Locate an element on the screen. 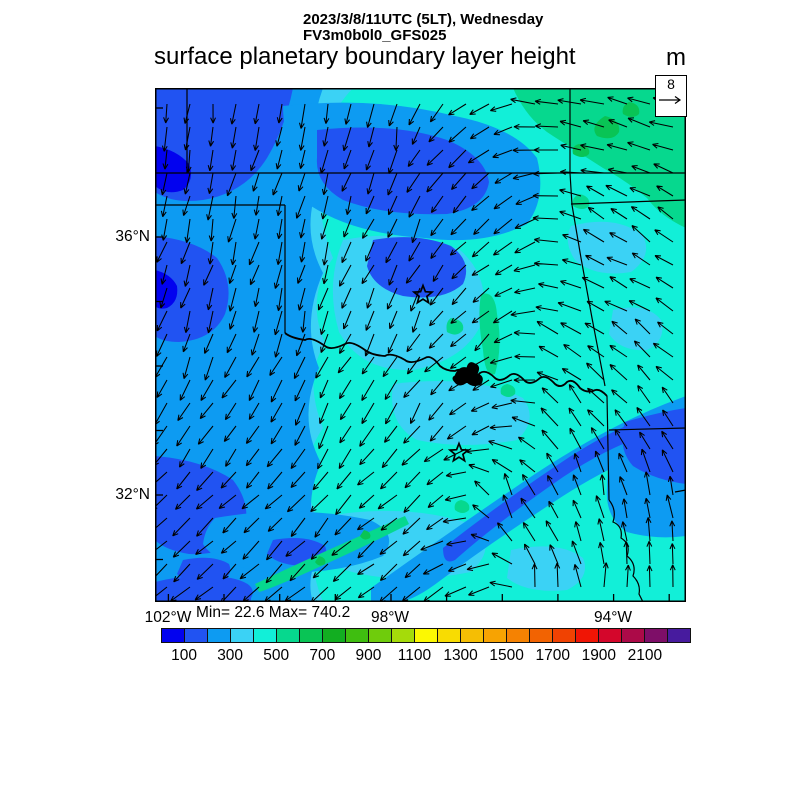 The height and width of the screenshot is (800, 800). colorbar is located at coordinates (426, 635).